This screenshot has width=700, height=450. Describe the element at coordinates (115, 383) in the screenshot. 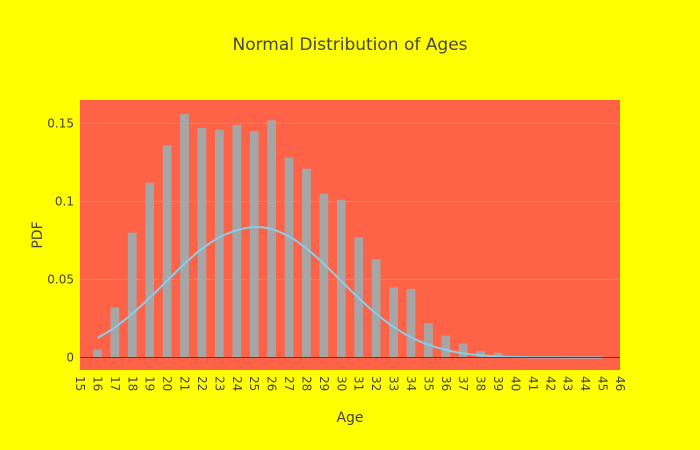

I see `x-tick-label: 17` at that location.